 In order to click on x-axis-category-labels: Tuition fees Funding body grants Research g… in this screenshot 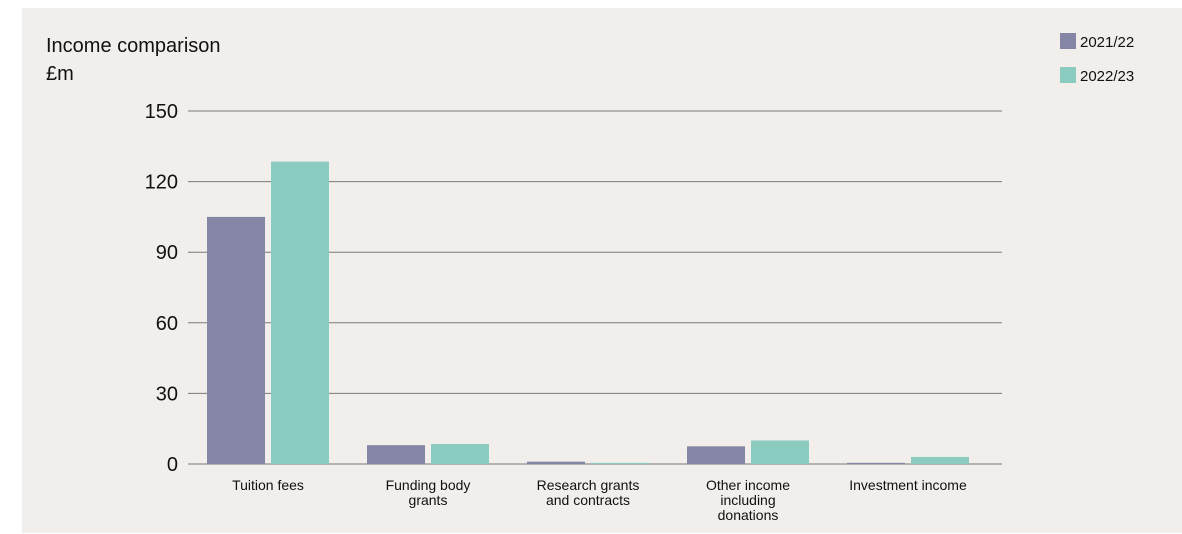, I will do `click(599, 500)`.